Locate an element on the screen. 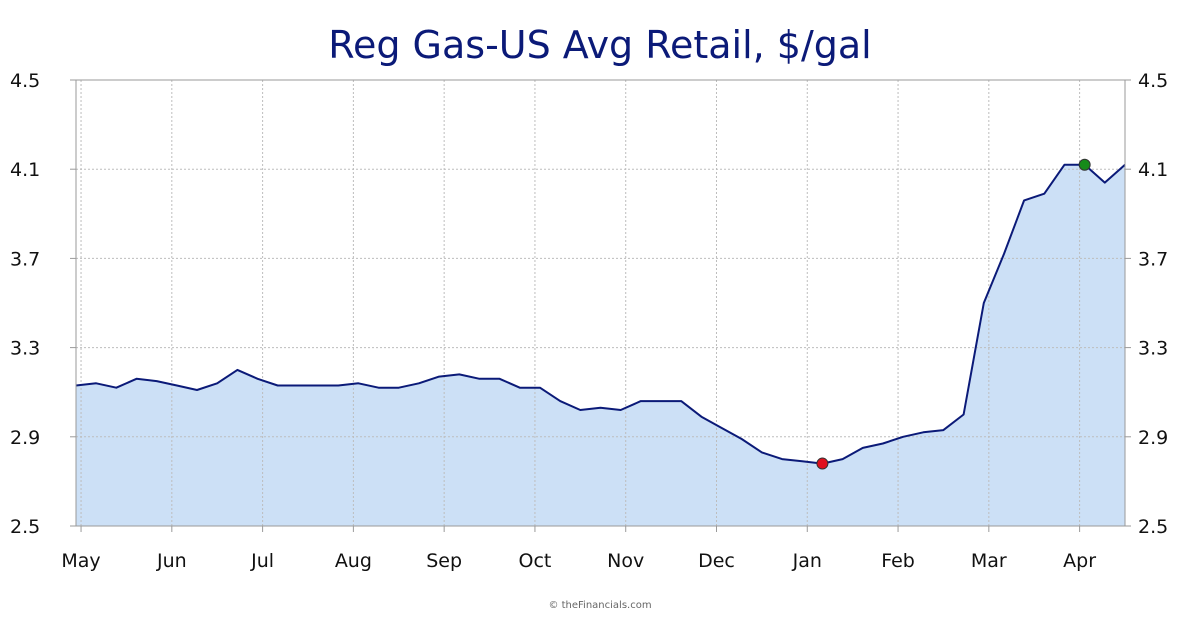 This screenshot has height=630, width=1200. y-tick-label-left: 3.3 is located at coordinates (25, 349).